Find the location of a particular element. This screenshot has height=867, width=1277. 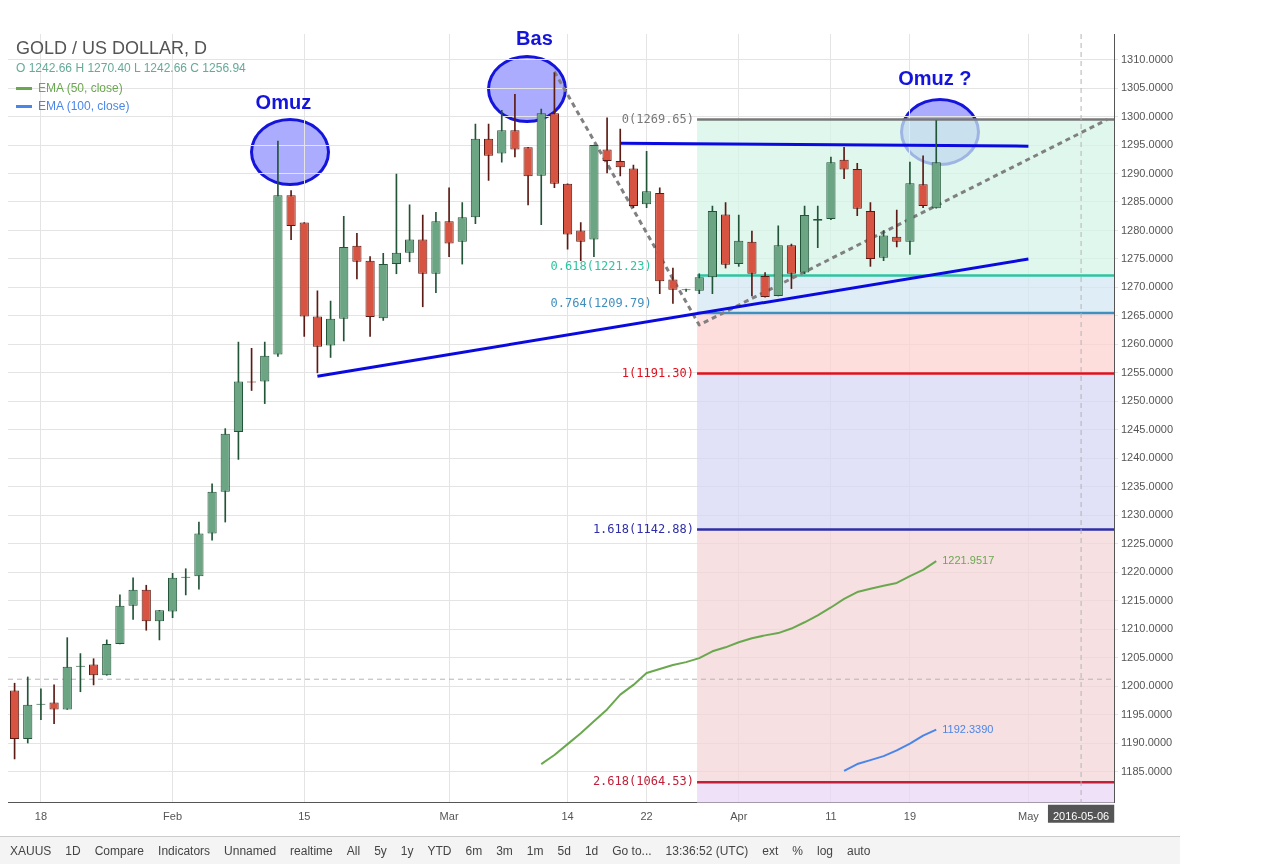

y-tick-label: 1275.0000 is located at coordinates (1147, 257).